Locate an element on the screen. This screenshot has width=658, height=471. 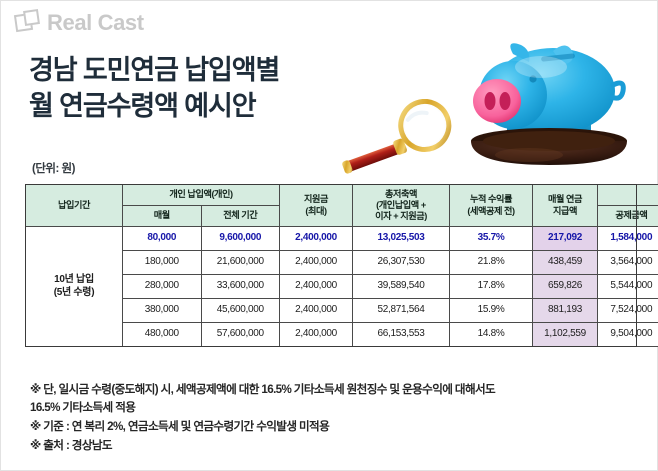
cell-tax-deduction: 7,524,000 is located at coordinates (627, 310).